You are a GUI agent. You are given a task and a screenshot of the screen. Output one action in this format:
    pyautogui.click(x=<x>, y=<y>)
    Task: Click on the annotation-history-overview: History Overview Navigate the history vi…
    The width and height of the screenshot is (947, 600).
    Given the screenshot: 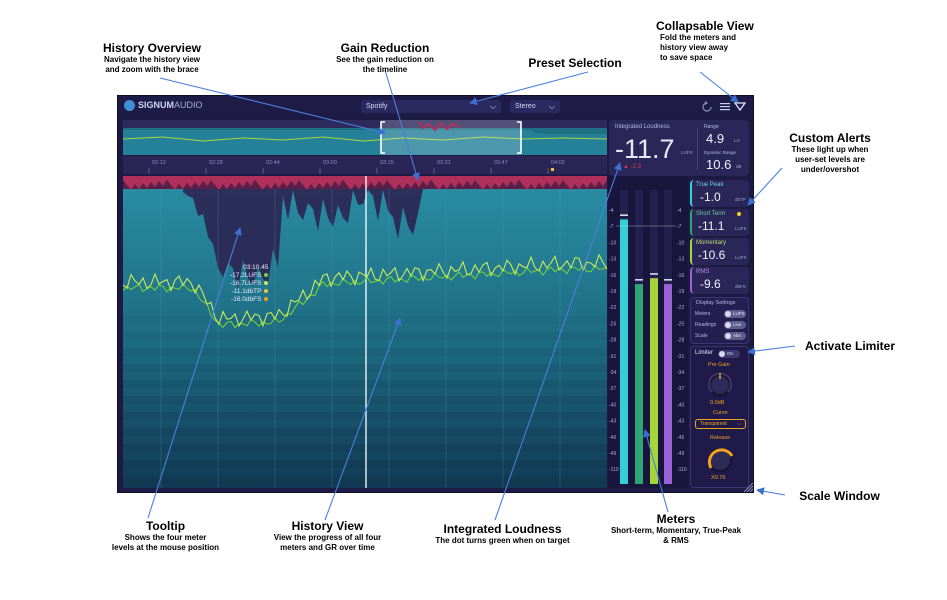 What is the action you would take?
    pyautogui.click(x=152, y=57)
    